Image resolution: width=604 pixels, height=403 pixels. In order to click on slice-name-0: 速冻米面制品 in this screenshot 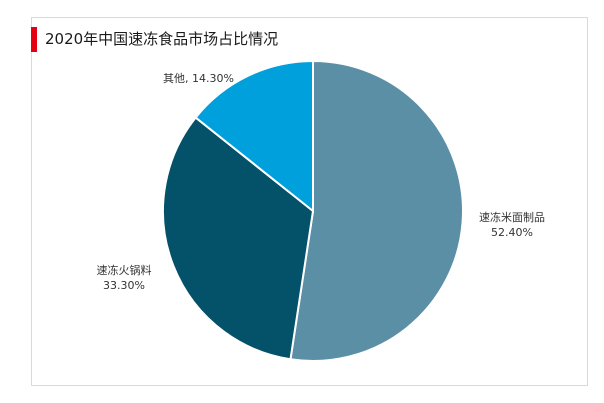, I will do `click(512, 217)`.